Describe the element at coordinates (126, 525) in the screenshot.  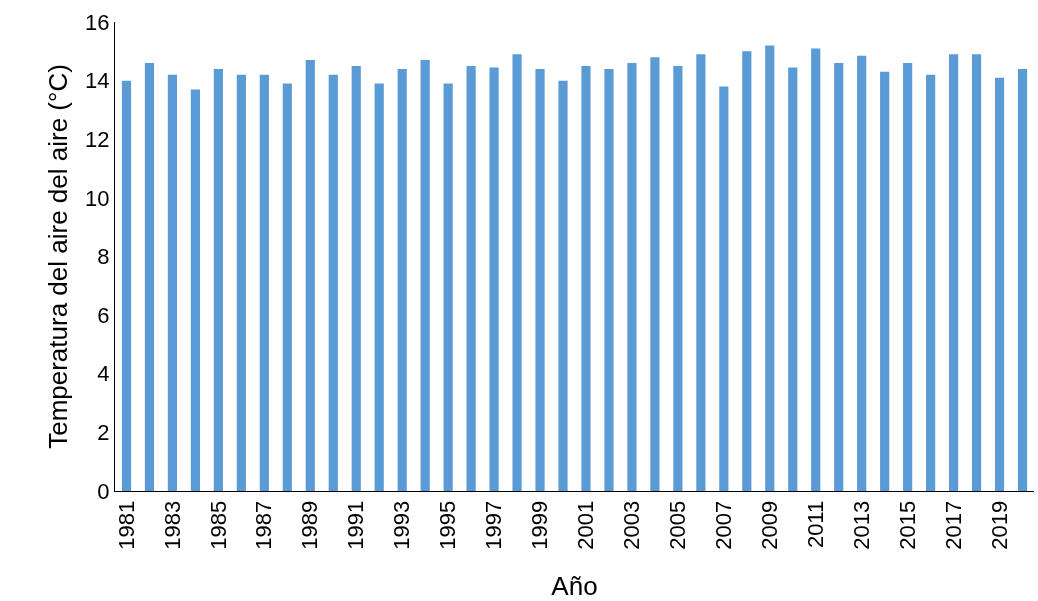
I see `x-tick-label: 1981` at that location.